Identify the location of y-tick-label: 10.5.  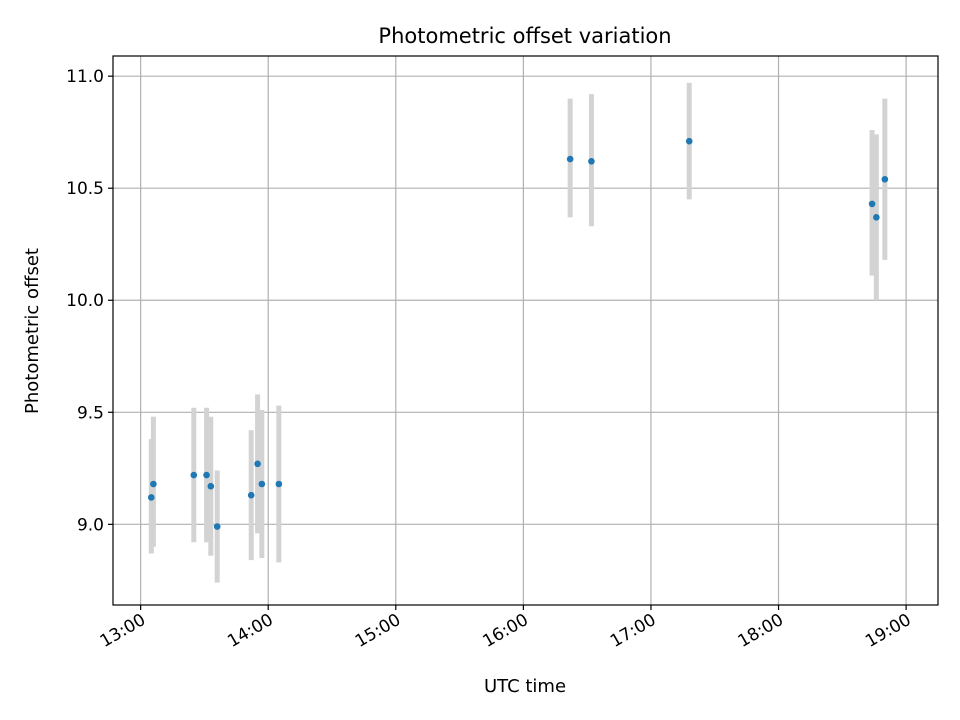
(85, 189).